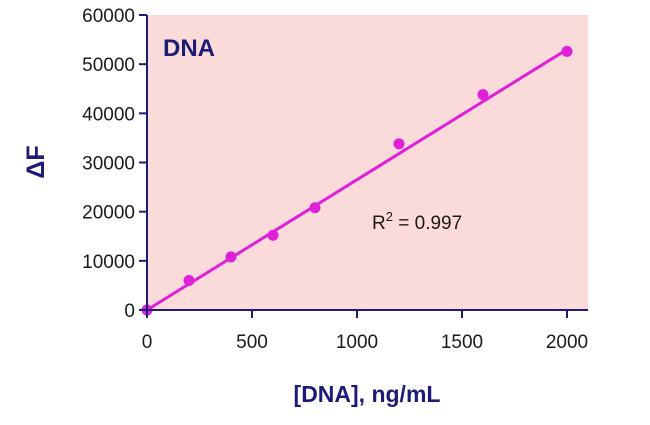 The height and width of the screenshot is (425, 650). What do you see at coordinates (367, 394) in the screenshot?
I see `x-axis-title: [DNA], ng/mL` at bounding box center [367, 394].